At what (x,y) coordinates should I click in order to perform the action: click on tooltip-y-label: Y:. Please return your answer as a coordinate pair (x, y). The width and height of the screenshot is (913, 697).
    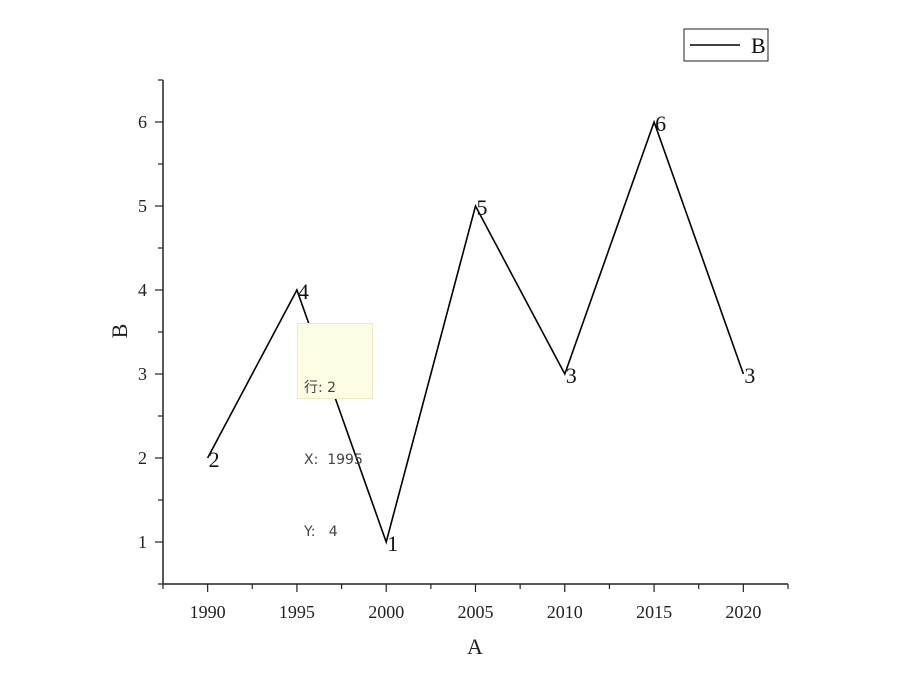
    Looking at the image, I should click on (310, 532).